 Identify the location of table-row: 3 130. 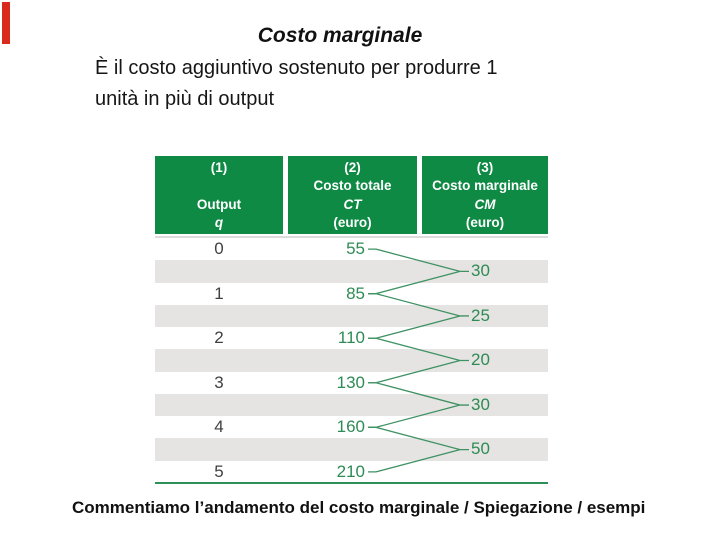
(351, 383).